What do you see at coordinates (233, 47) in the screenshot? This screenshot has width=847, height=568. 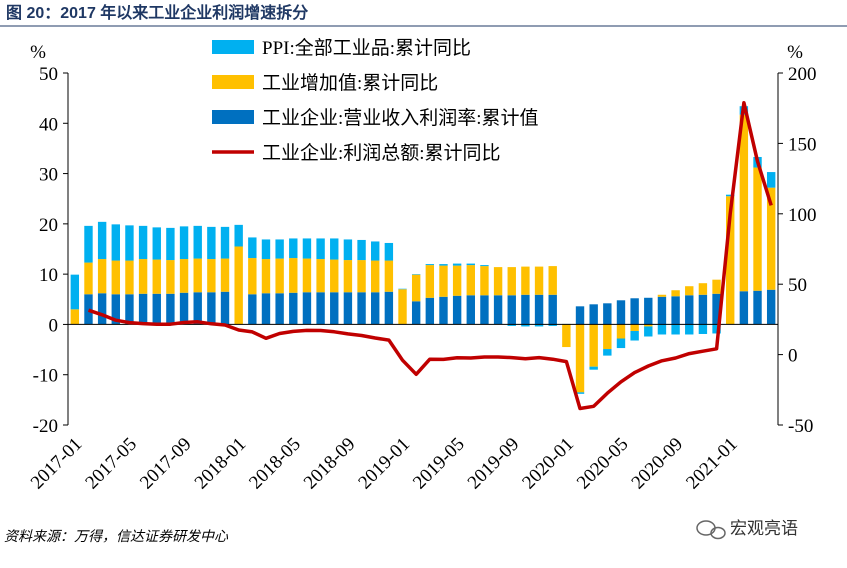 I see `legend-swatch` at bounding box center [233, 47].